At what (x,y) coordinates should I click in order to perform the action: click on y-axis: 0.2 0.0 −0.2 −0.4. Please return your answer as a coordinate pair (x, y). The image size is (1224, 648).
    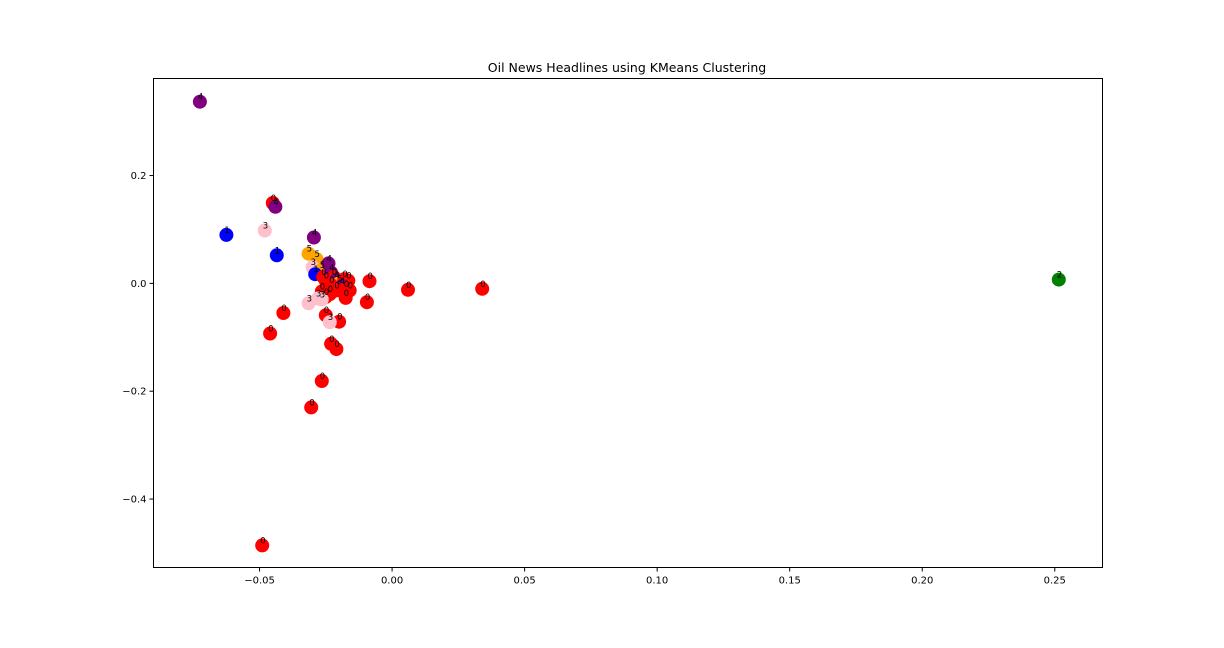
    Looking at the image, I should click on (138, 338).